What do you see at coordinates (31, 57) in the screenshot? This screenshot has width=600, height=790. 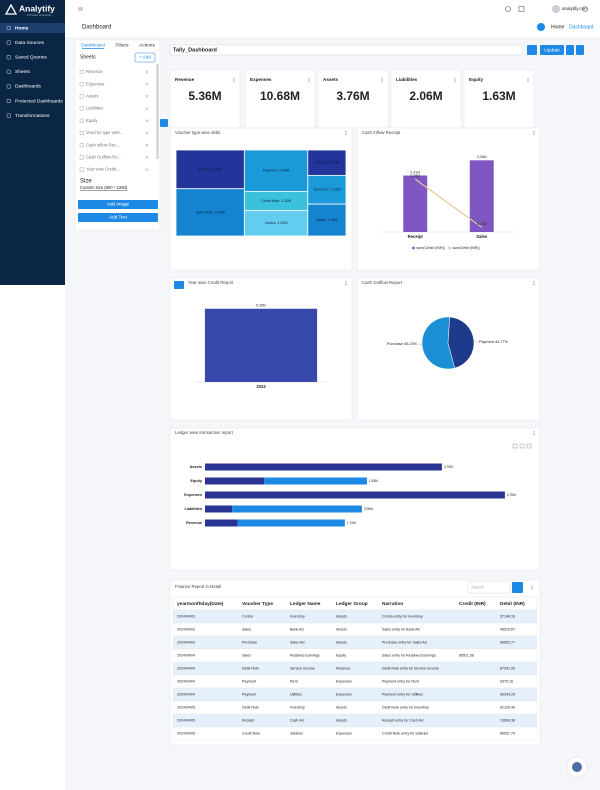 I see `menu-item: Saved Queries` at bounding box center [31, 57].